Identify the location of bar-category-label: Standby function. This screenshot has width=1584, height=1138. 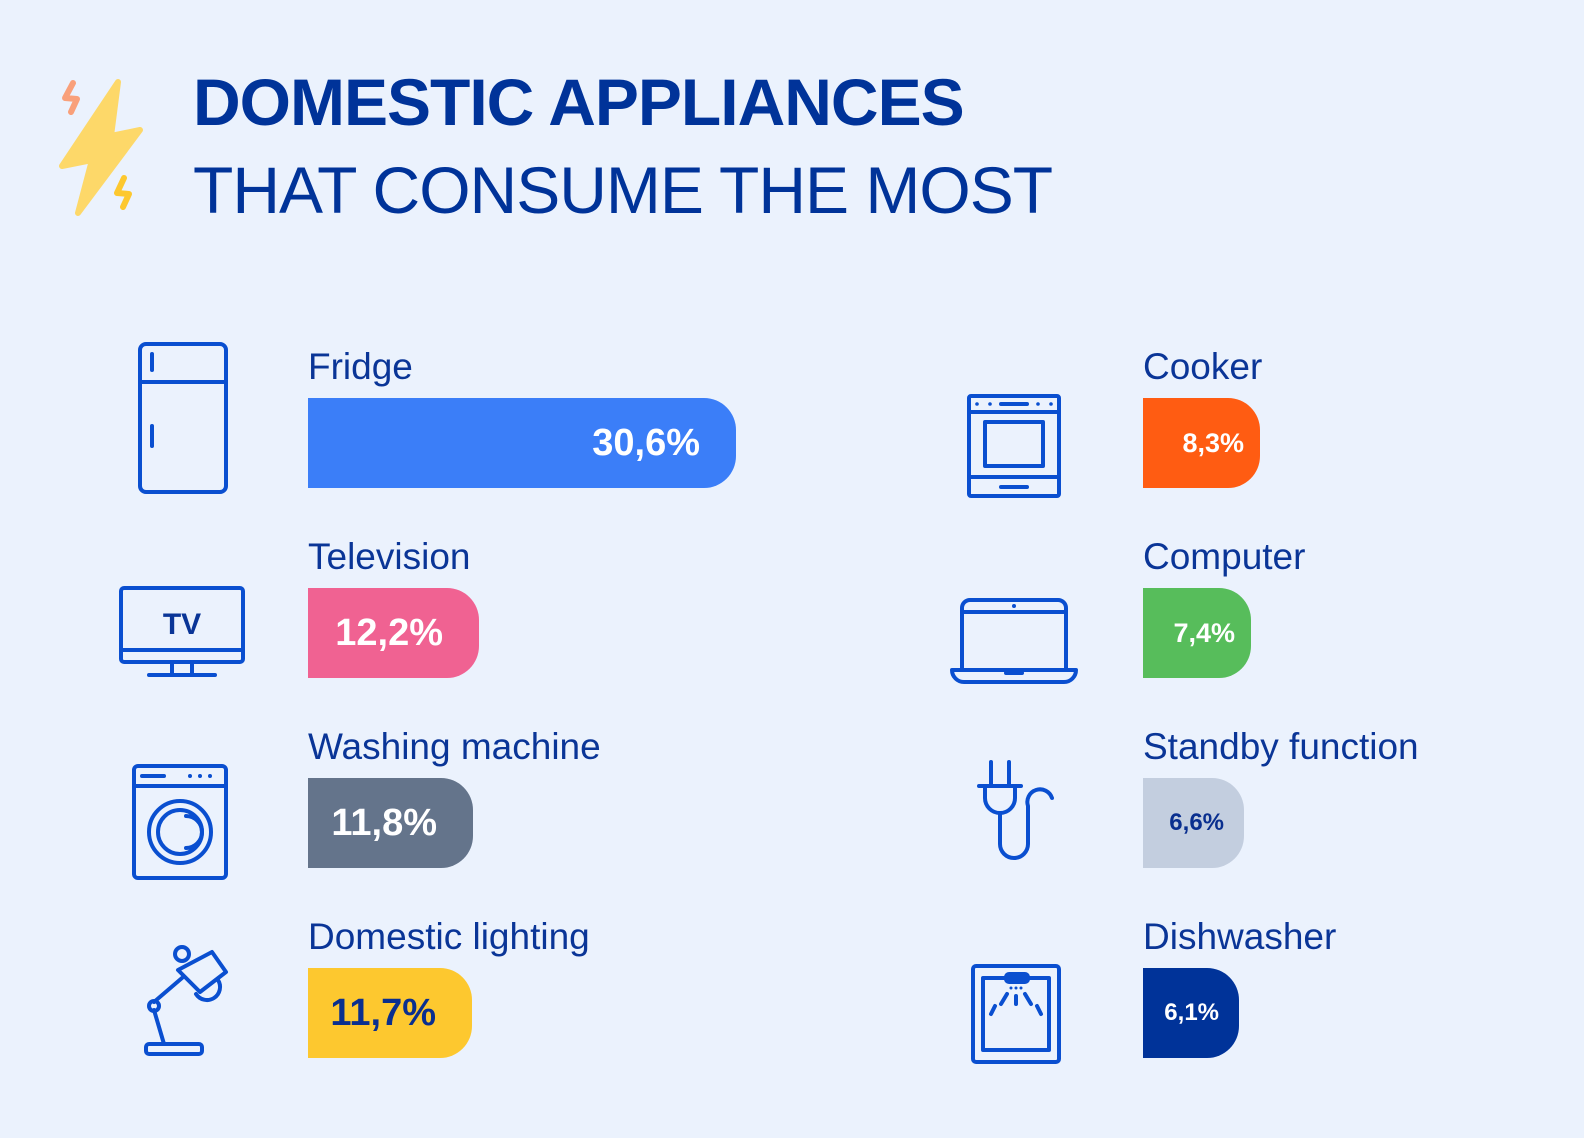
(1281, 746).